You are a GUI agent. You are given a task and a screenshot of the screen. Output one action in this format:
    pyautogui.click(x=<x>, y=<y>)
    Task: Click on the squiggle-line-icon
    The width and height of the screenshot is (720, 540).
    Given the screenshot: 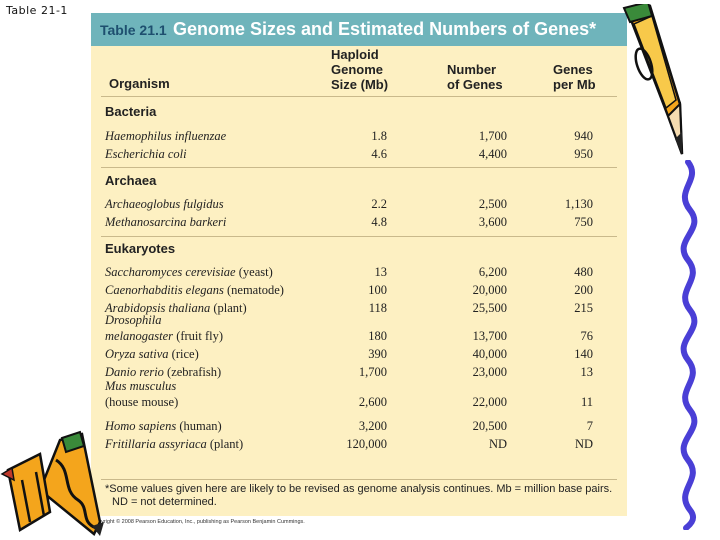 What is the action you would take?
    pyautogui.click(x=689, y=345)
    